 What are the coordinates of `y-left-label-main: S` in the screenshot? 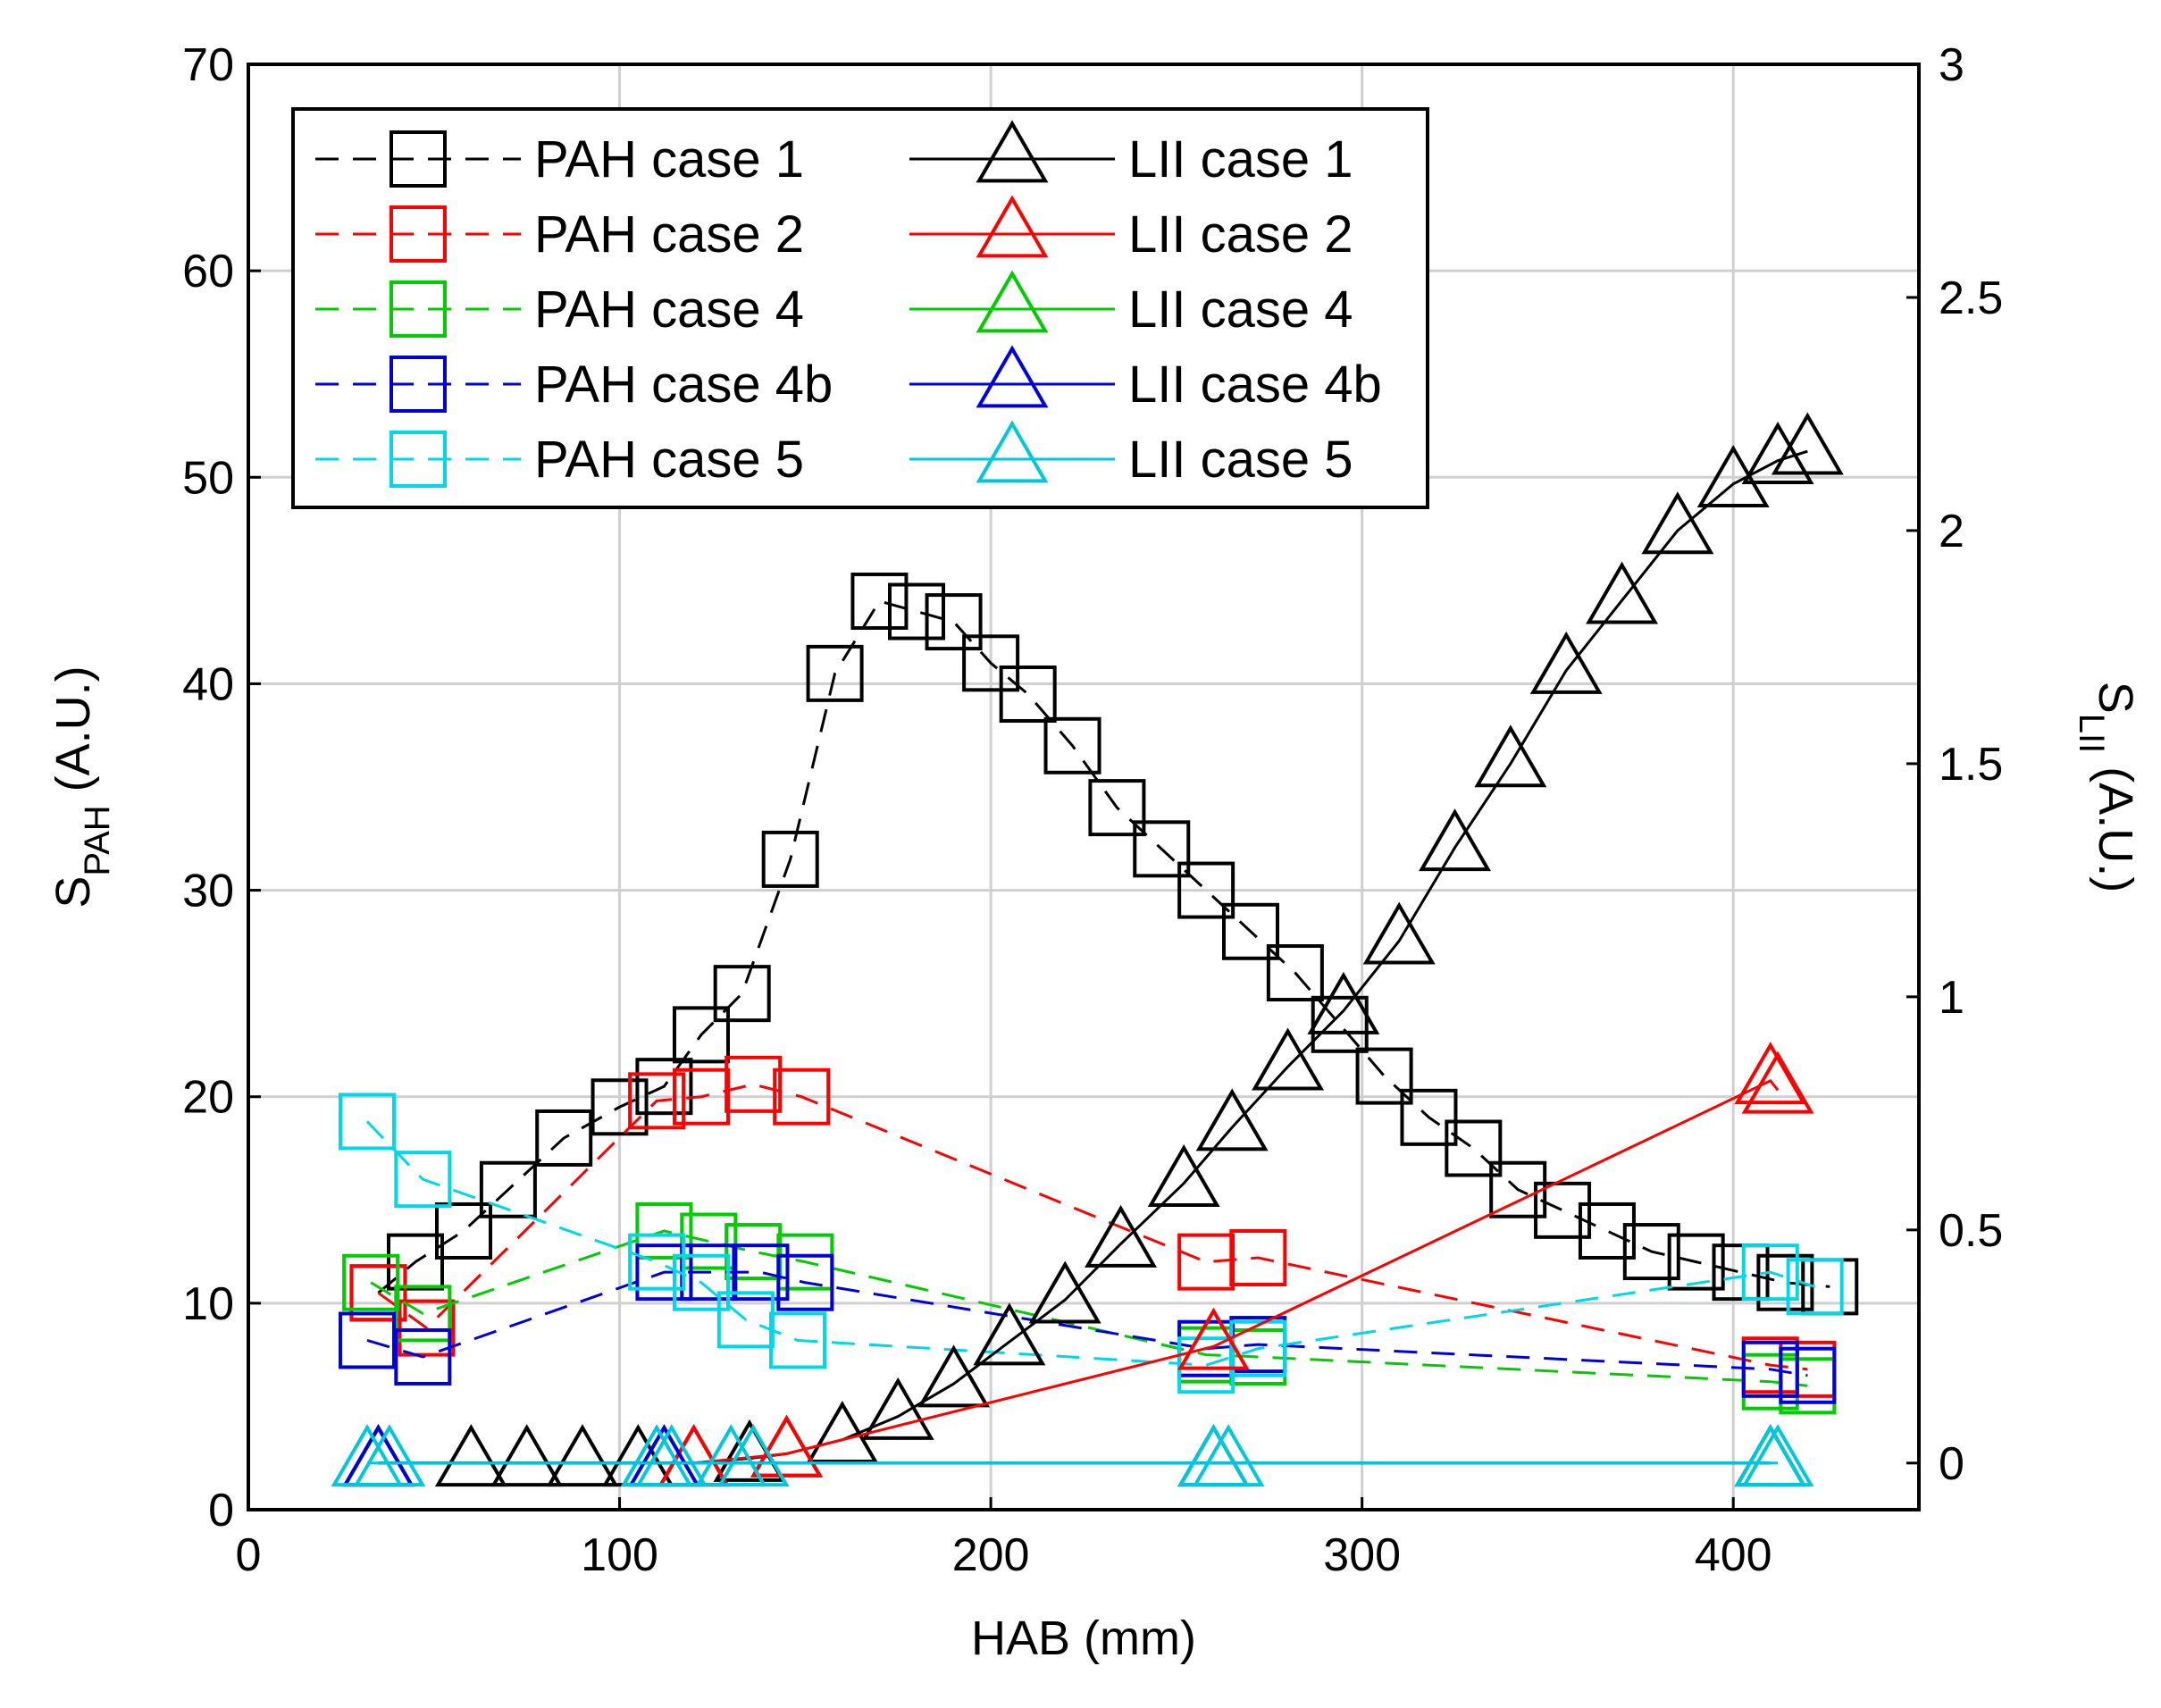 It's located at (73, 892).